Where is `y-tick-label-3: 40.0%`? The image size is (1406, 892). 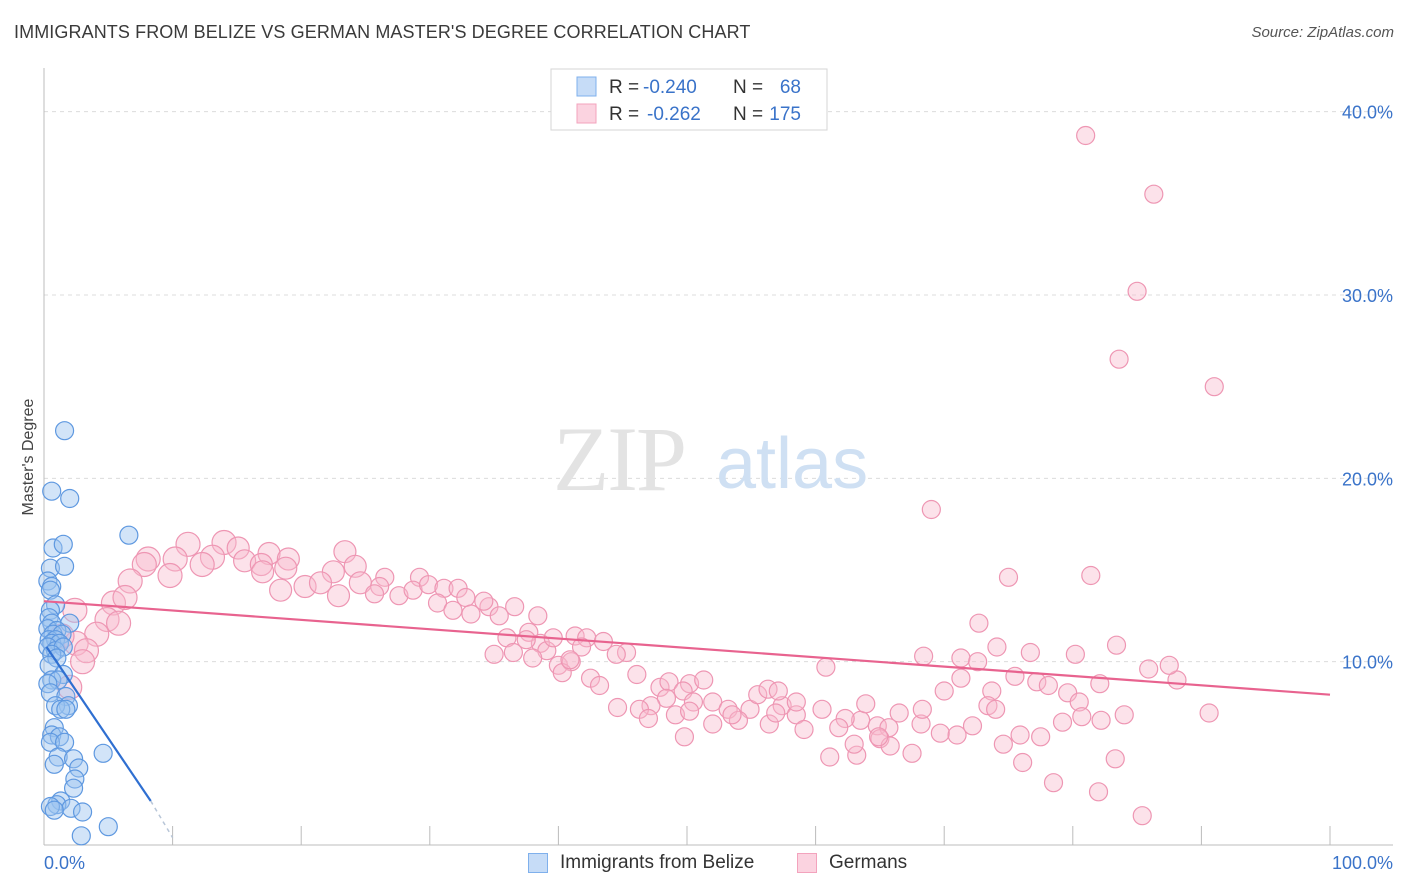 y-tick-label-3: 40.0% is located at coordinates (1367, 113).